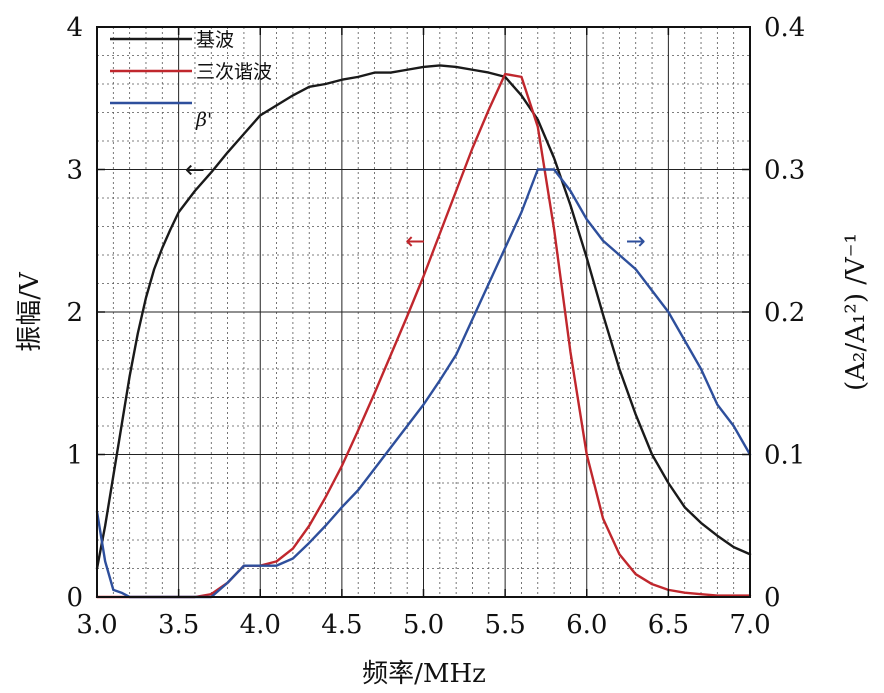 This screenshot has height=693, width=884. I want to click on x-tick-label: 3.0, so click(96, 625).